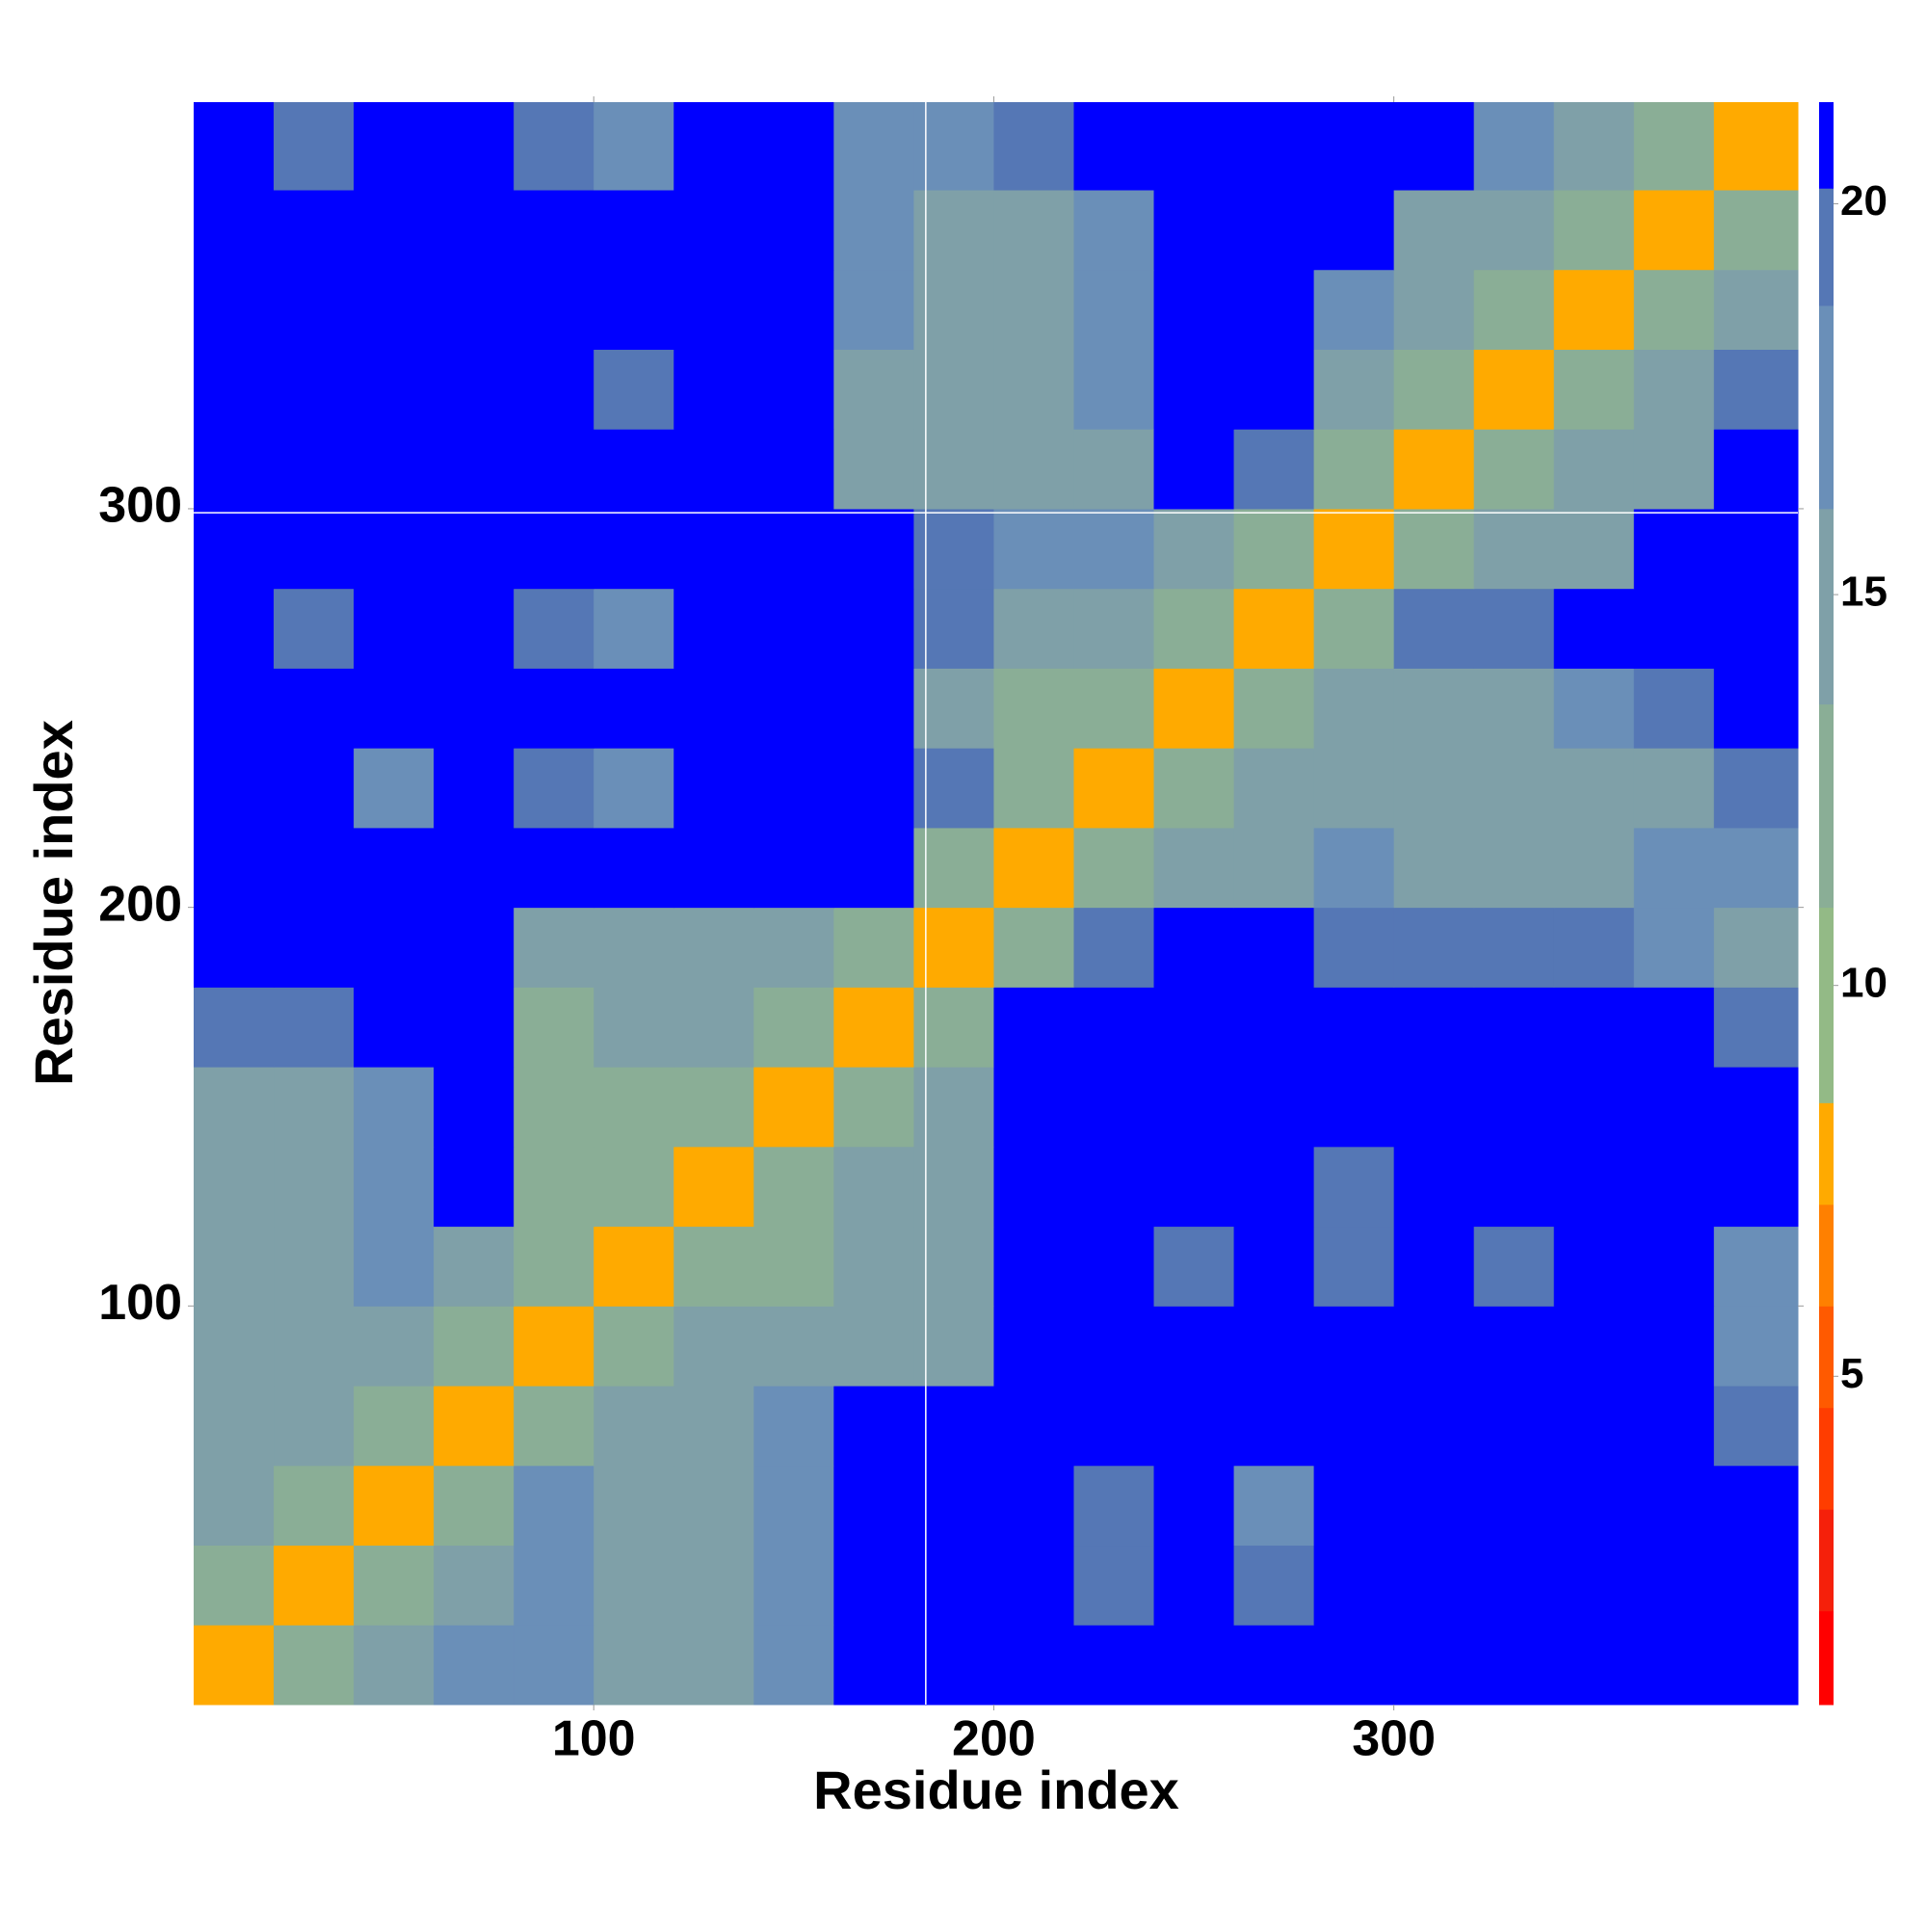 The height and width of the screenshot is (1932, 1927). What do you see at coordinates (1394, 1739) in the screenshot?
I see `x-tick-label: 300` at bounding box center [1394, 1739].